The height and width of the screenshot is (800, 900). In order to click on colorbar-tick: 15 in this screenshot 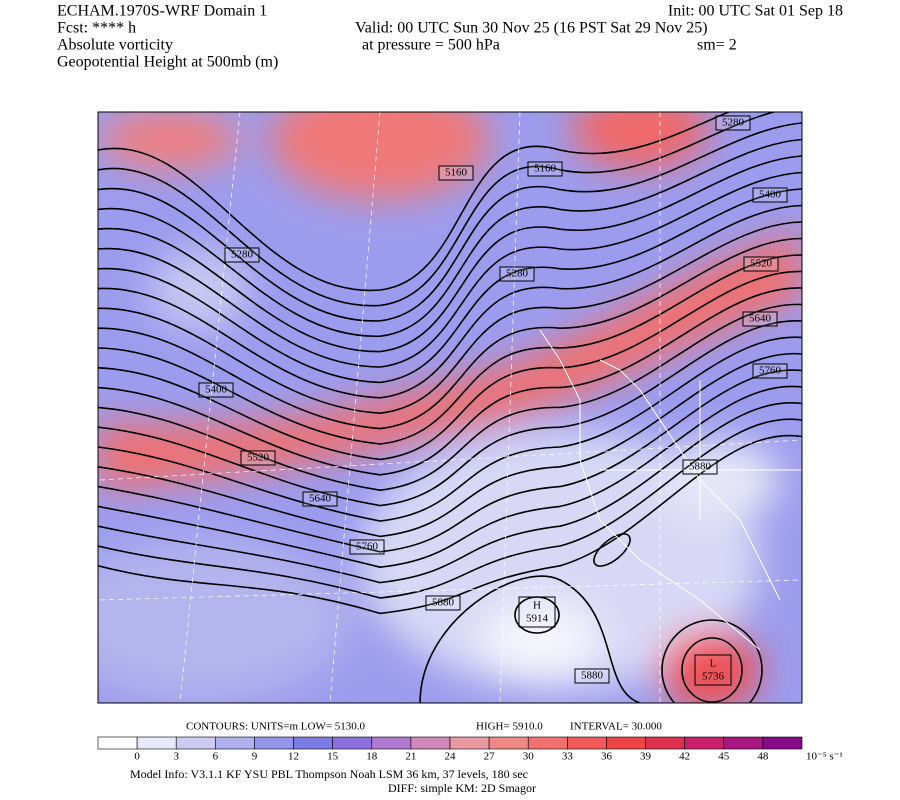, I will do `click(333, 757)`.